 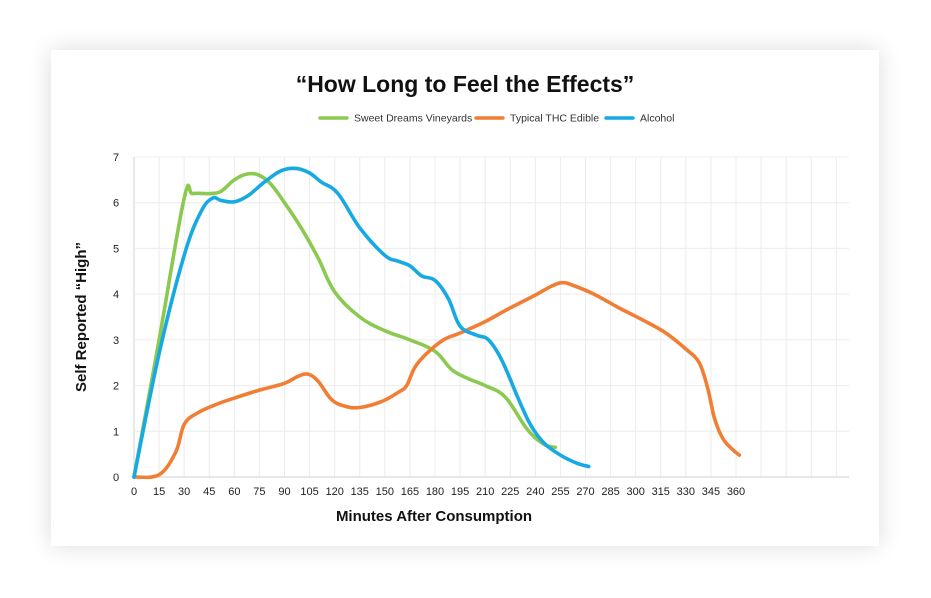 What do you see at coordinates (116, 295) in the screenshot?
I see `y-tick-label: 4` at bounding box center [116, 295].